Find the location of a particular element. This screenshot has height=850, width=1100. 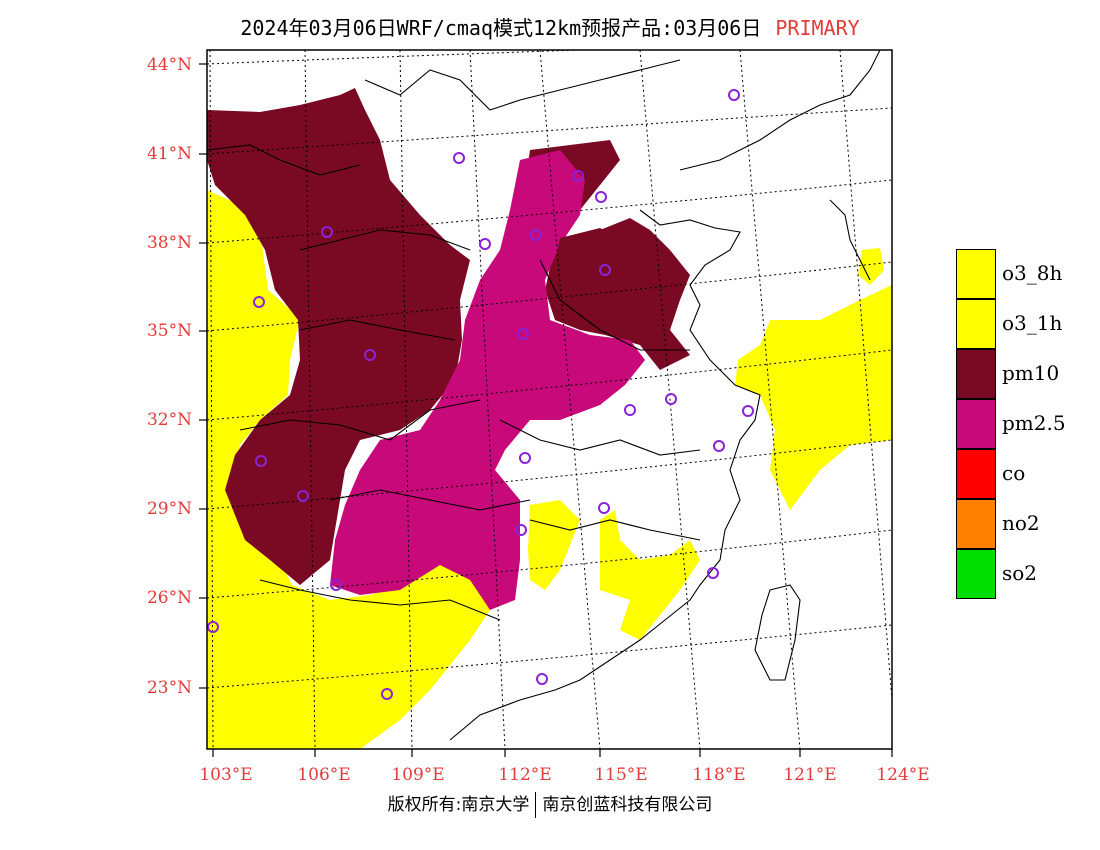

lat-label-29: 29°N is located at coordinates (169, 509).